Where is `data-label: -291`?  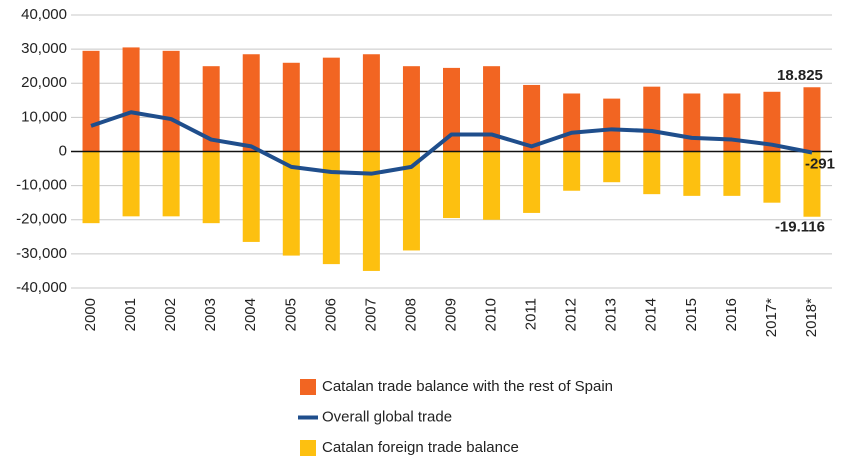
data-label: -291 is located at coordinates (820, 163).